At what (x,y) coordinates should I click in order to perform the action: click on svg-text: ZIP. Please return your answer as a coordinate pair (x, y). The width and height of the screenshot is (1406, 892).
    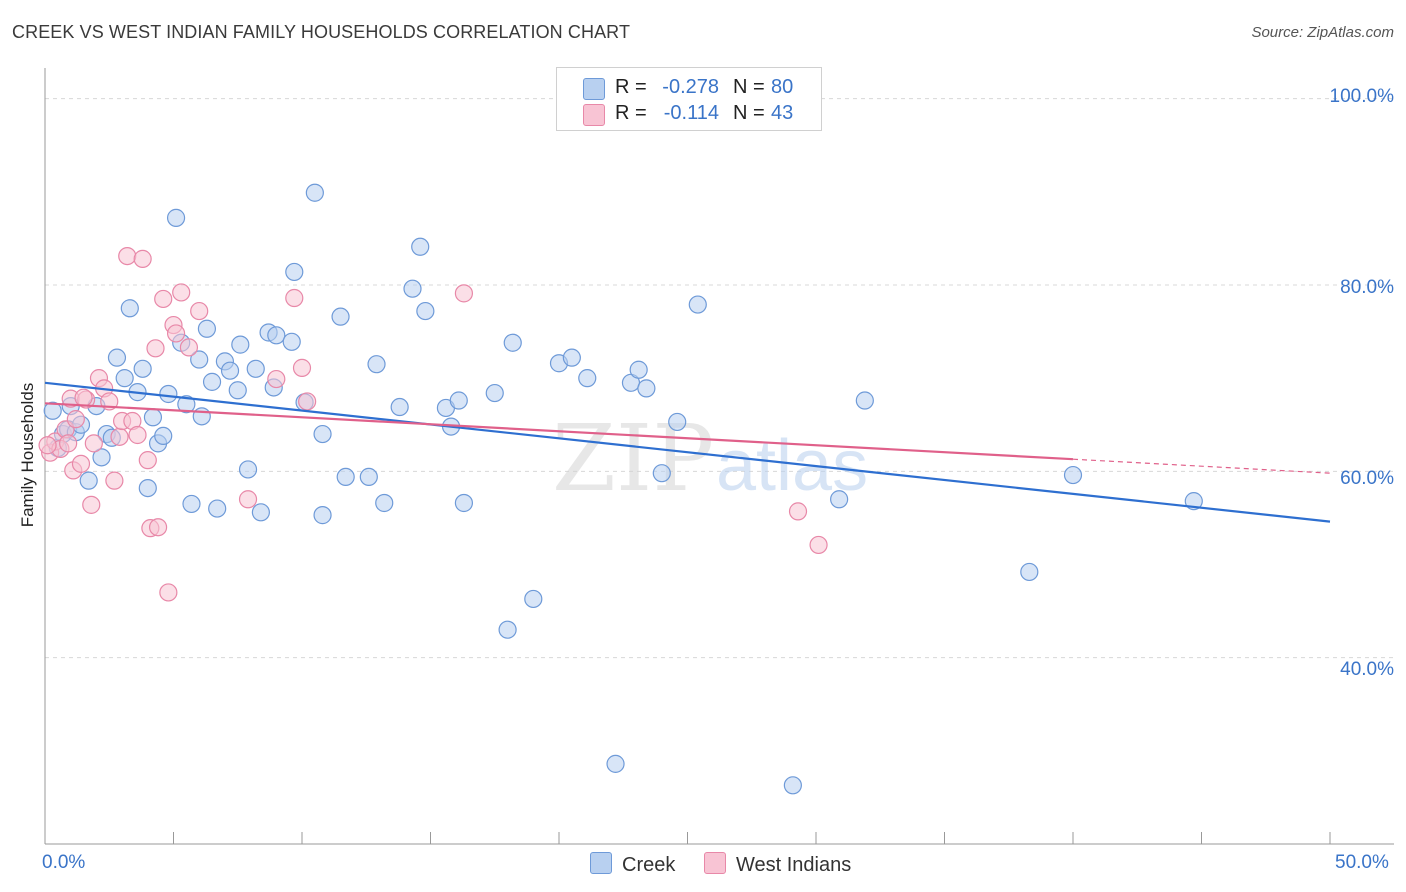
    Looking at the image, I should click on (633, 458).